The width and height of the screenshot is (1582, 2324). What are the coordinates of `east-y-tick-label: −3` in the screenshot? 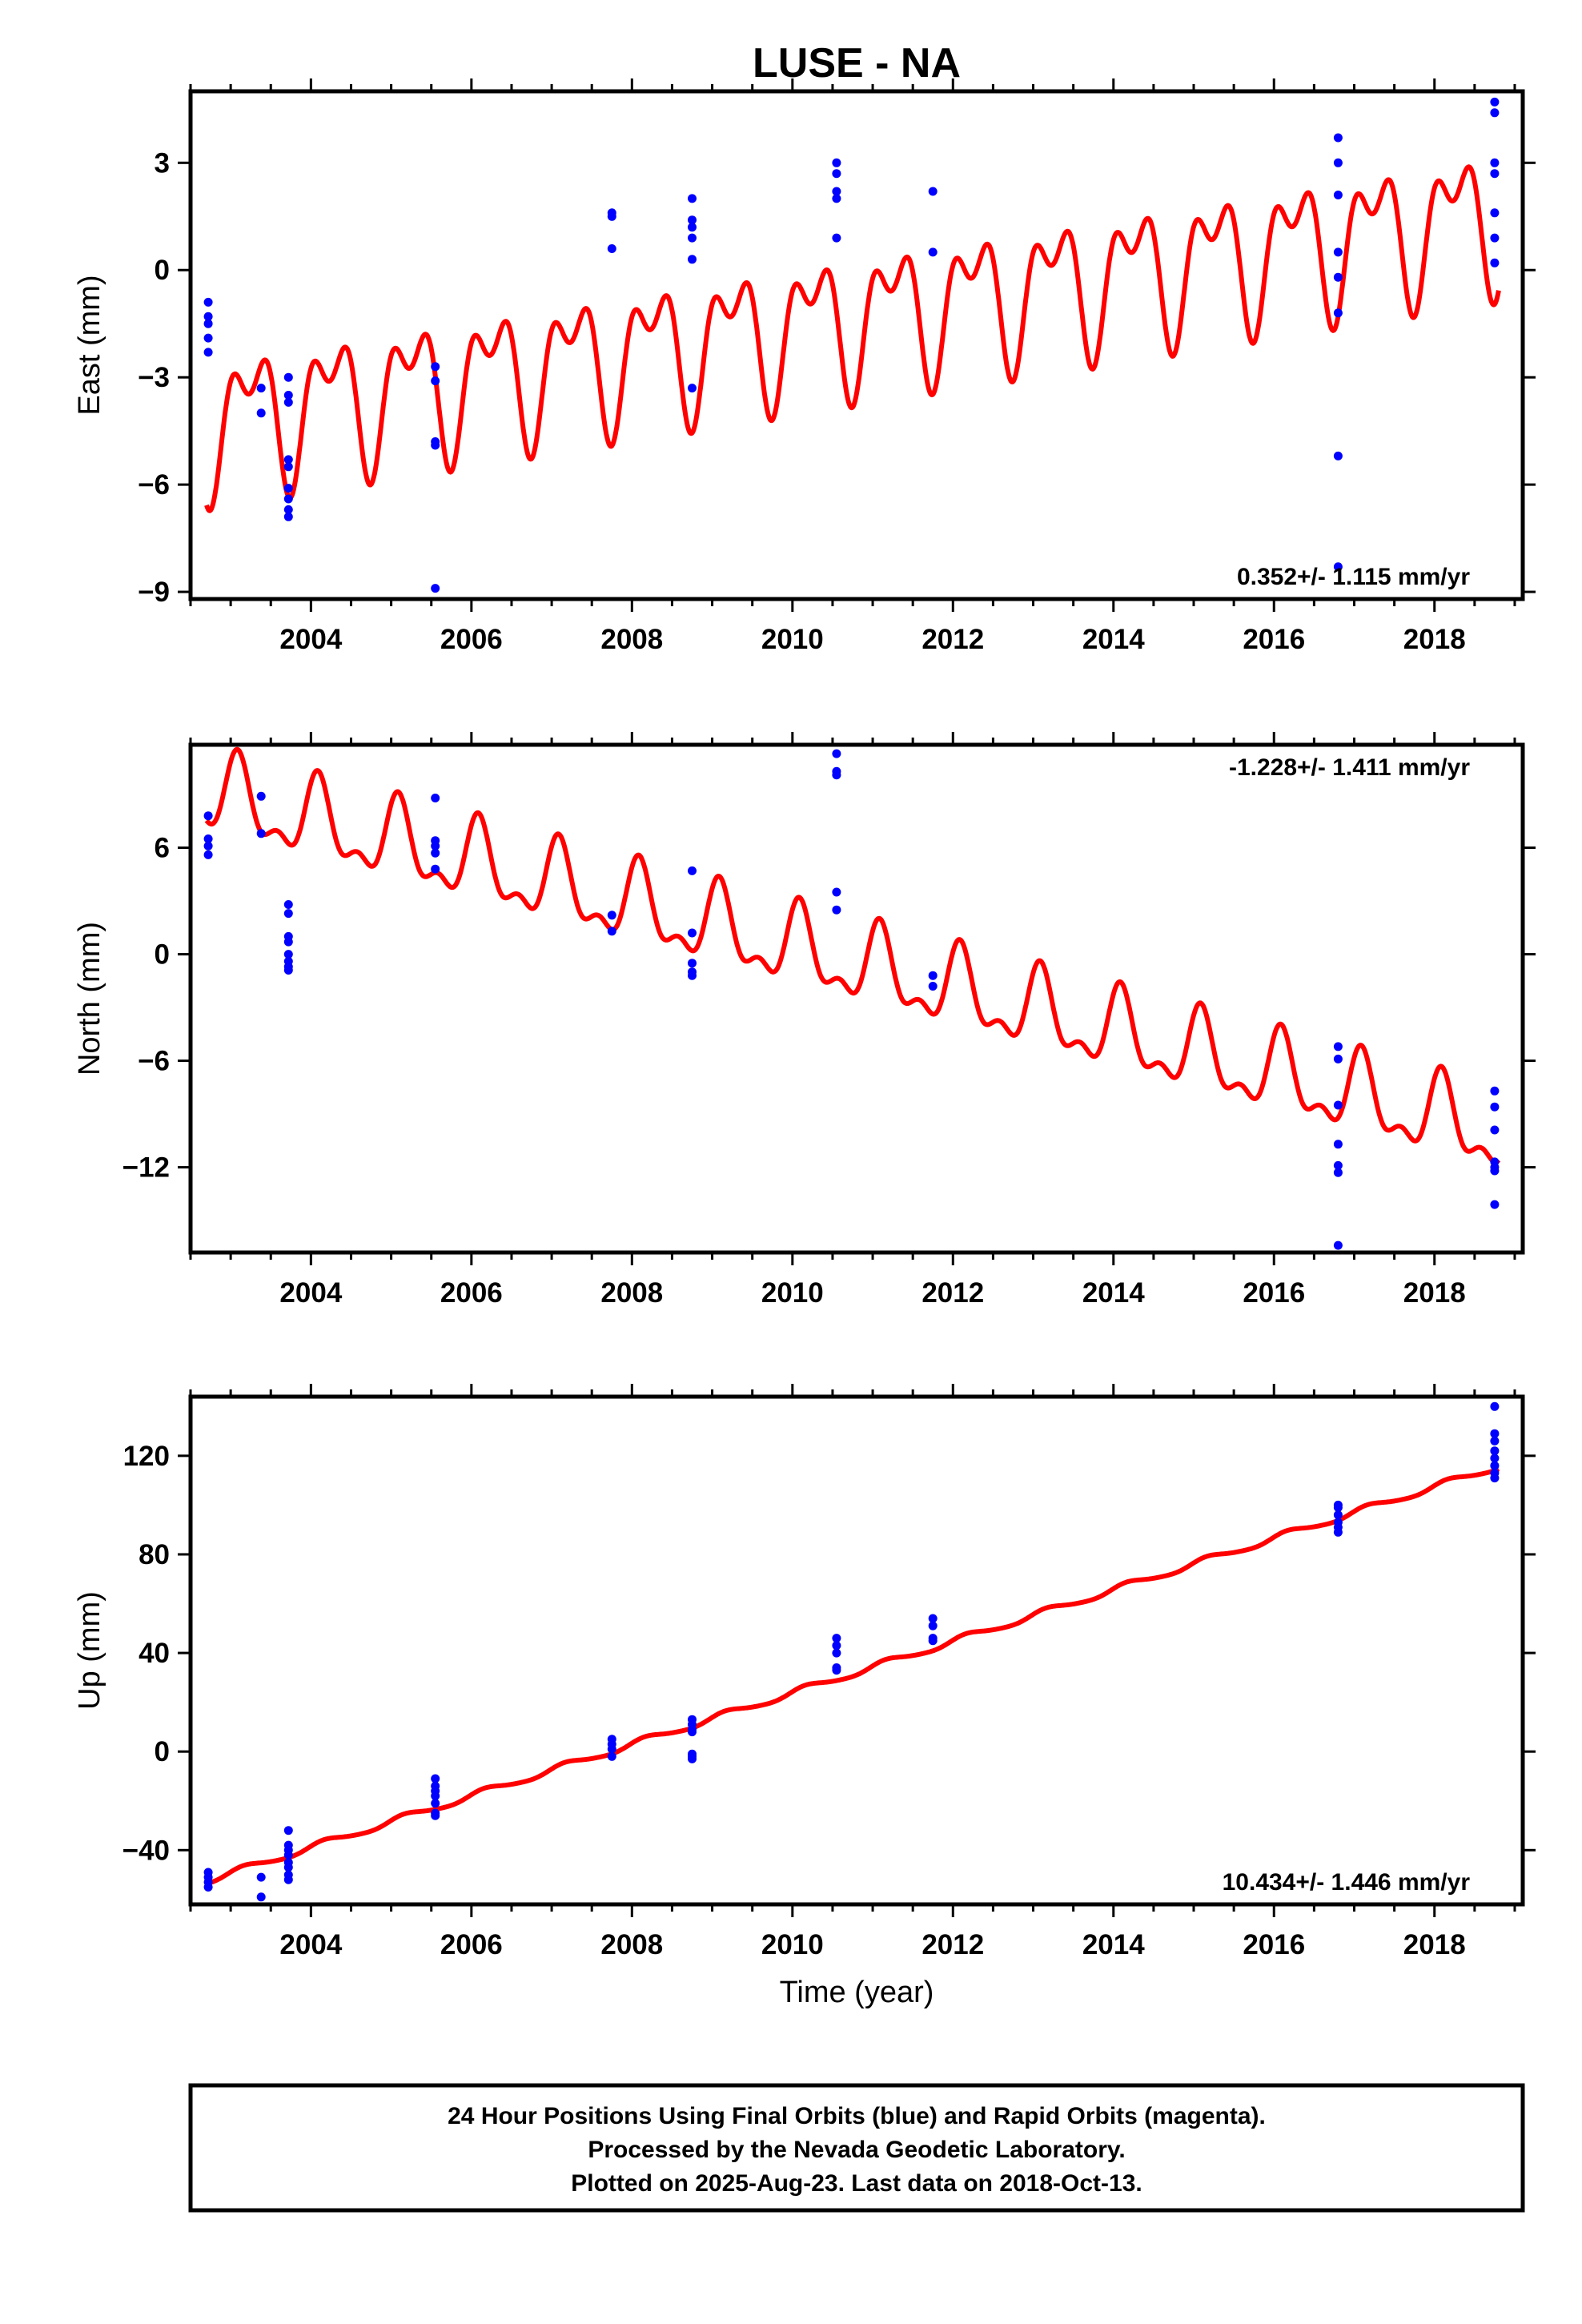 It's located at (154, 377).